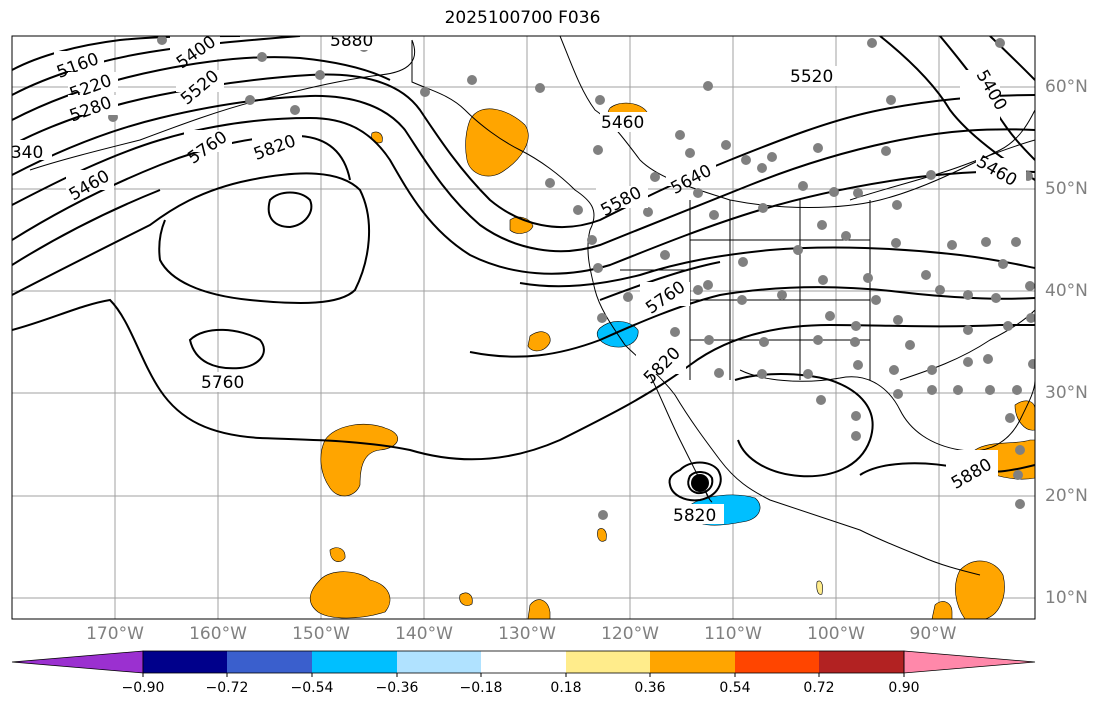 The width and height of the screenshot is (1105, 712). Describe the element at coordinates (1066, 598) in the screenshot. I see `lat-label-10n: 10°N` at that location.